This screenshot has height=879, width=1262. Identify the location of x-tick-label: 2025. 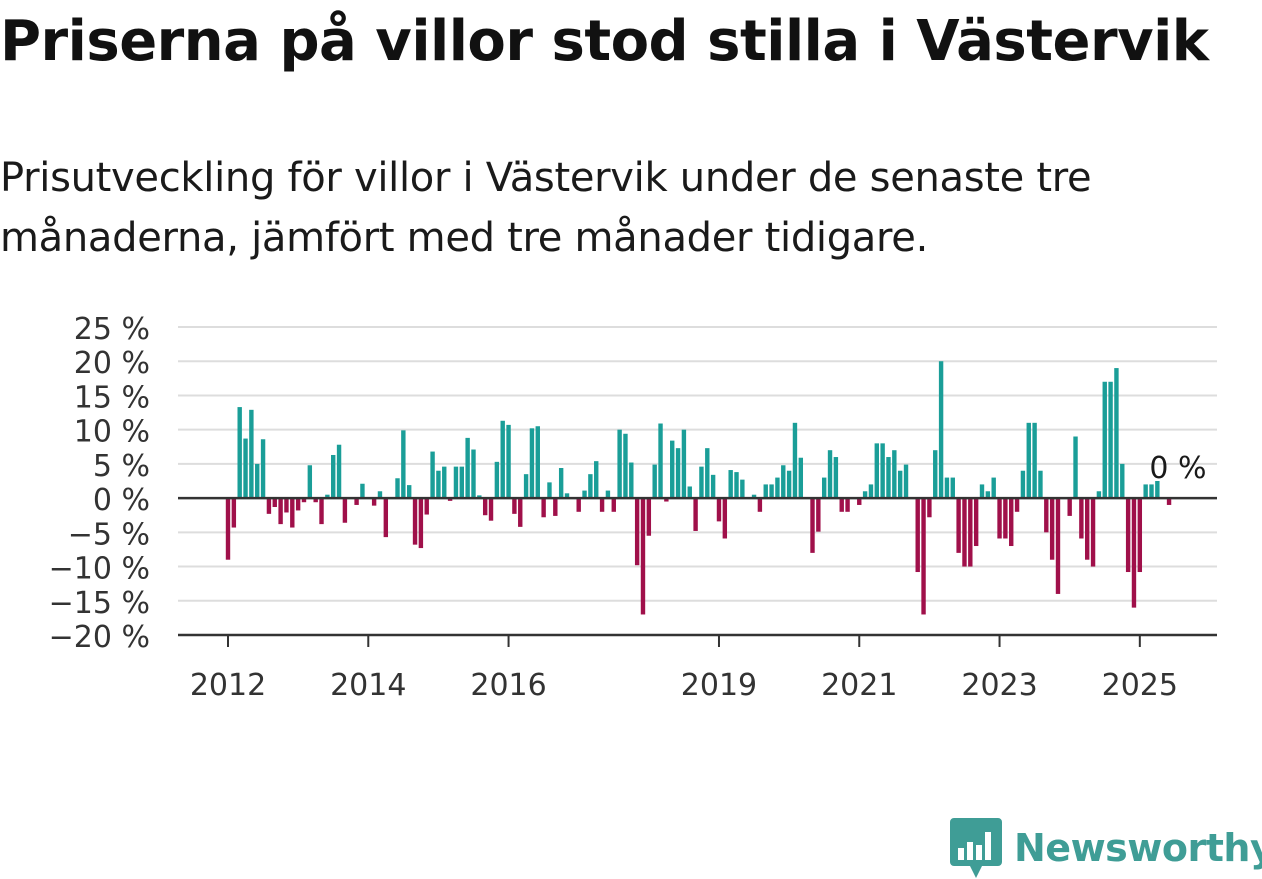
(1140, 685).